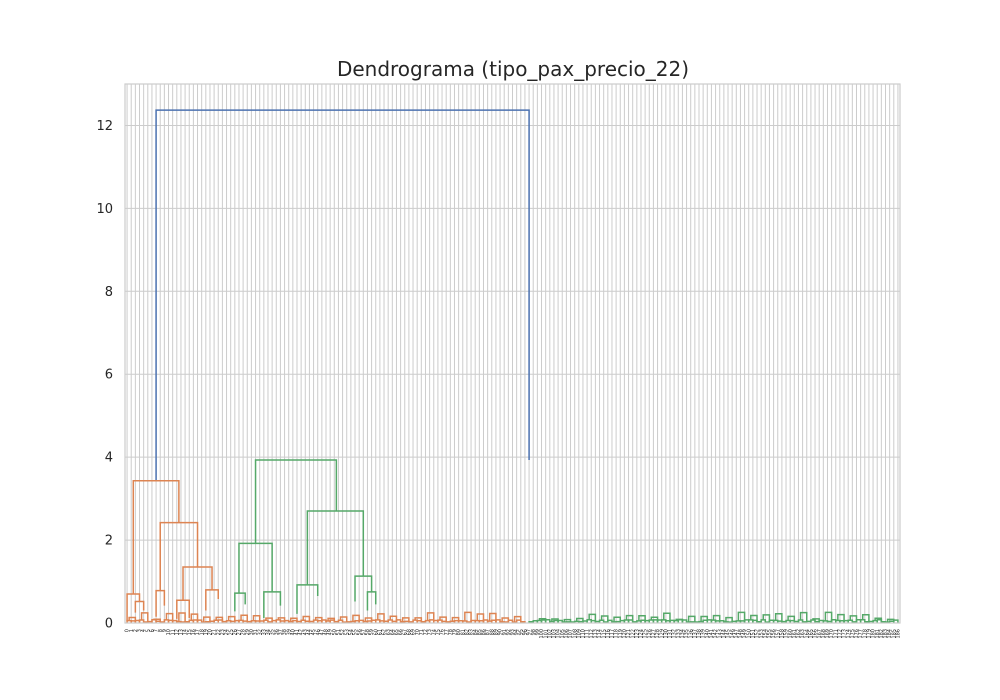  Describe the element at coordinates (455, 632) in the screenshot. I see `x-tick-label: 79` at that location.